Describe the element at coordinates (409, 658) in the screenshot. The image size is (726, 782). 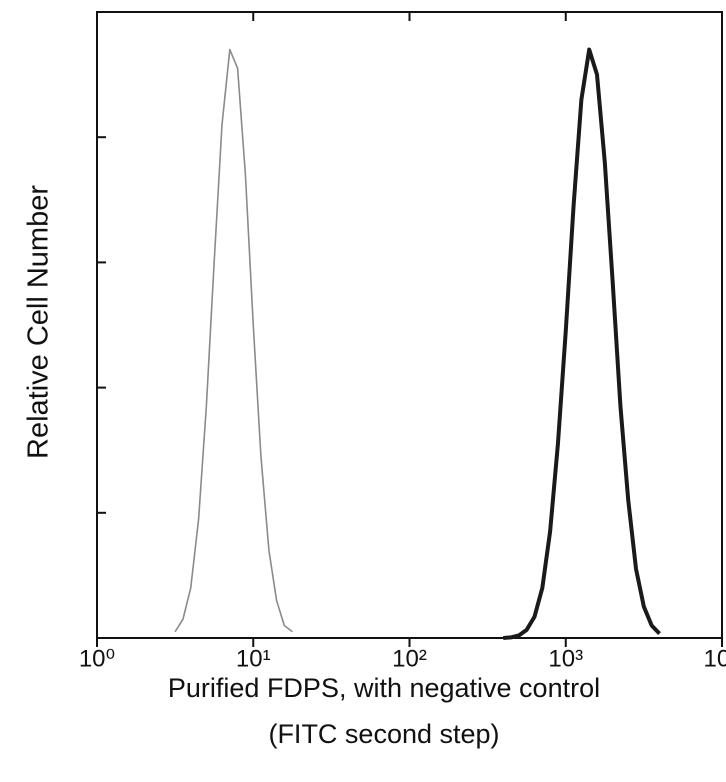
I see `x-tick-label: 10²` at that location.